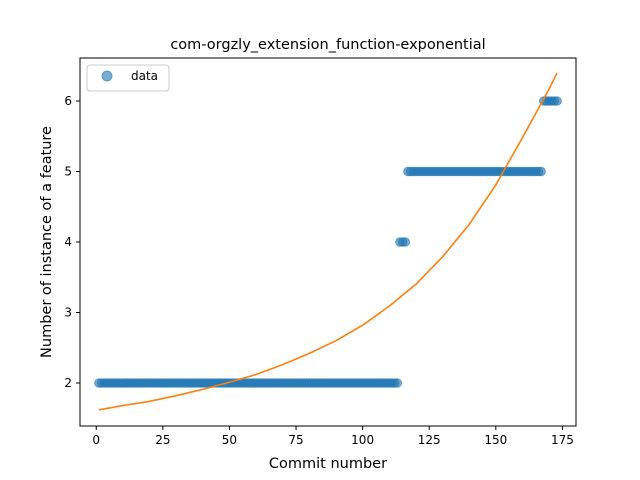 The image size is (640, 480). I want to click on y-tick-label: 2, so click(68, 383).